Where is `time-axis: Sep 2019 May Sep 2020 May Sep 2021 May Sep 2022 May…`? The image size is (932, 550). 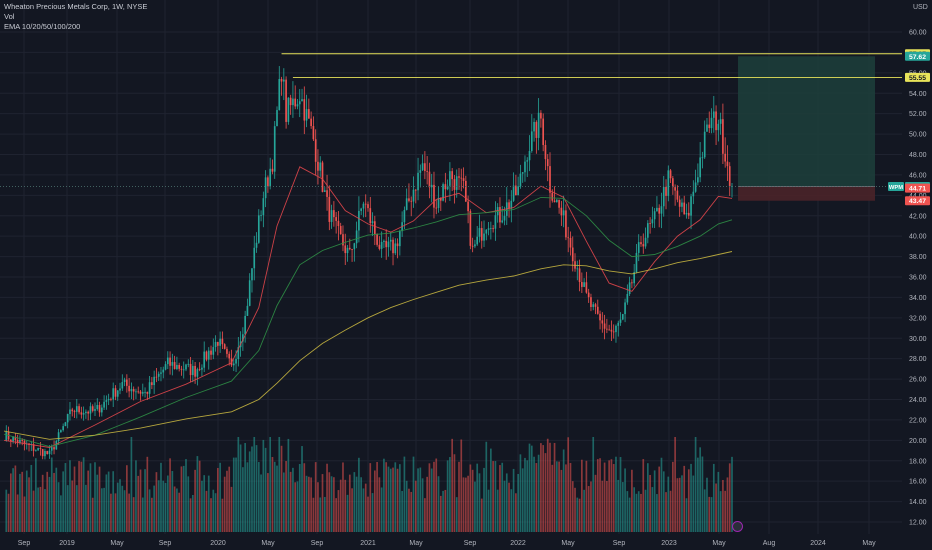
time-axis: Sep 2019 May Sep 2020 May Sep 2021 May Sep 2022 May… is located at coordinates (447, 543).